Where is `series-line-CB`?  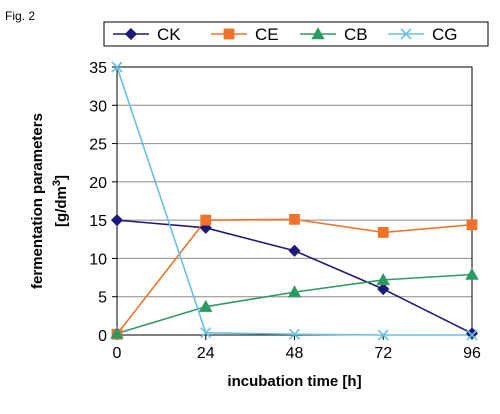
series-line-CB is located at coordinates (294, 304).